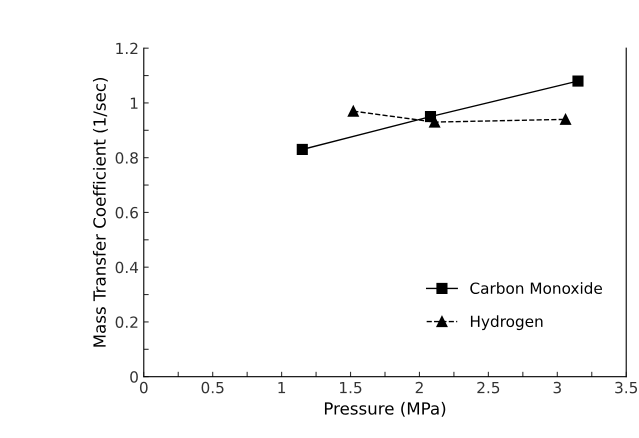  I want to click on legend-label: Carbon Monoxide, so click(536, 288).